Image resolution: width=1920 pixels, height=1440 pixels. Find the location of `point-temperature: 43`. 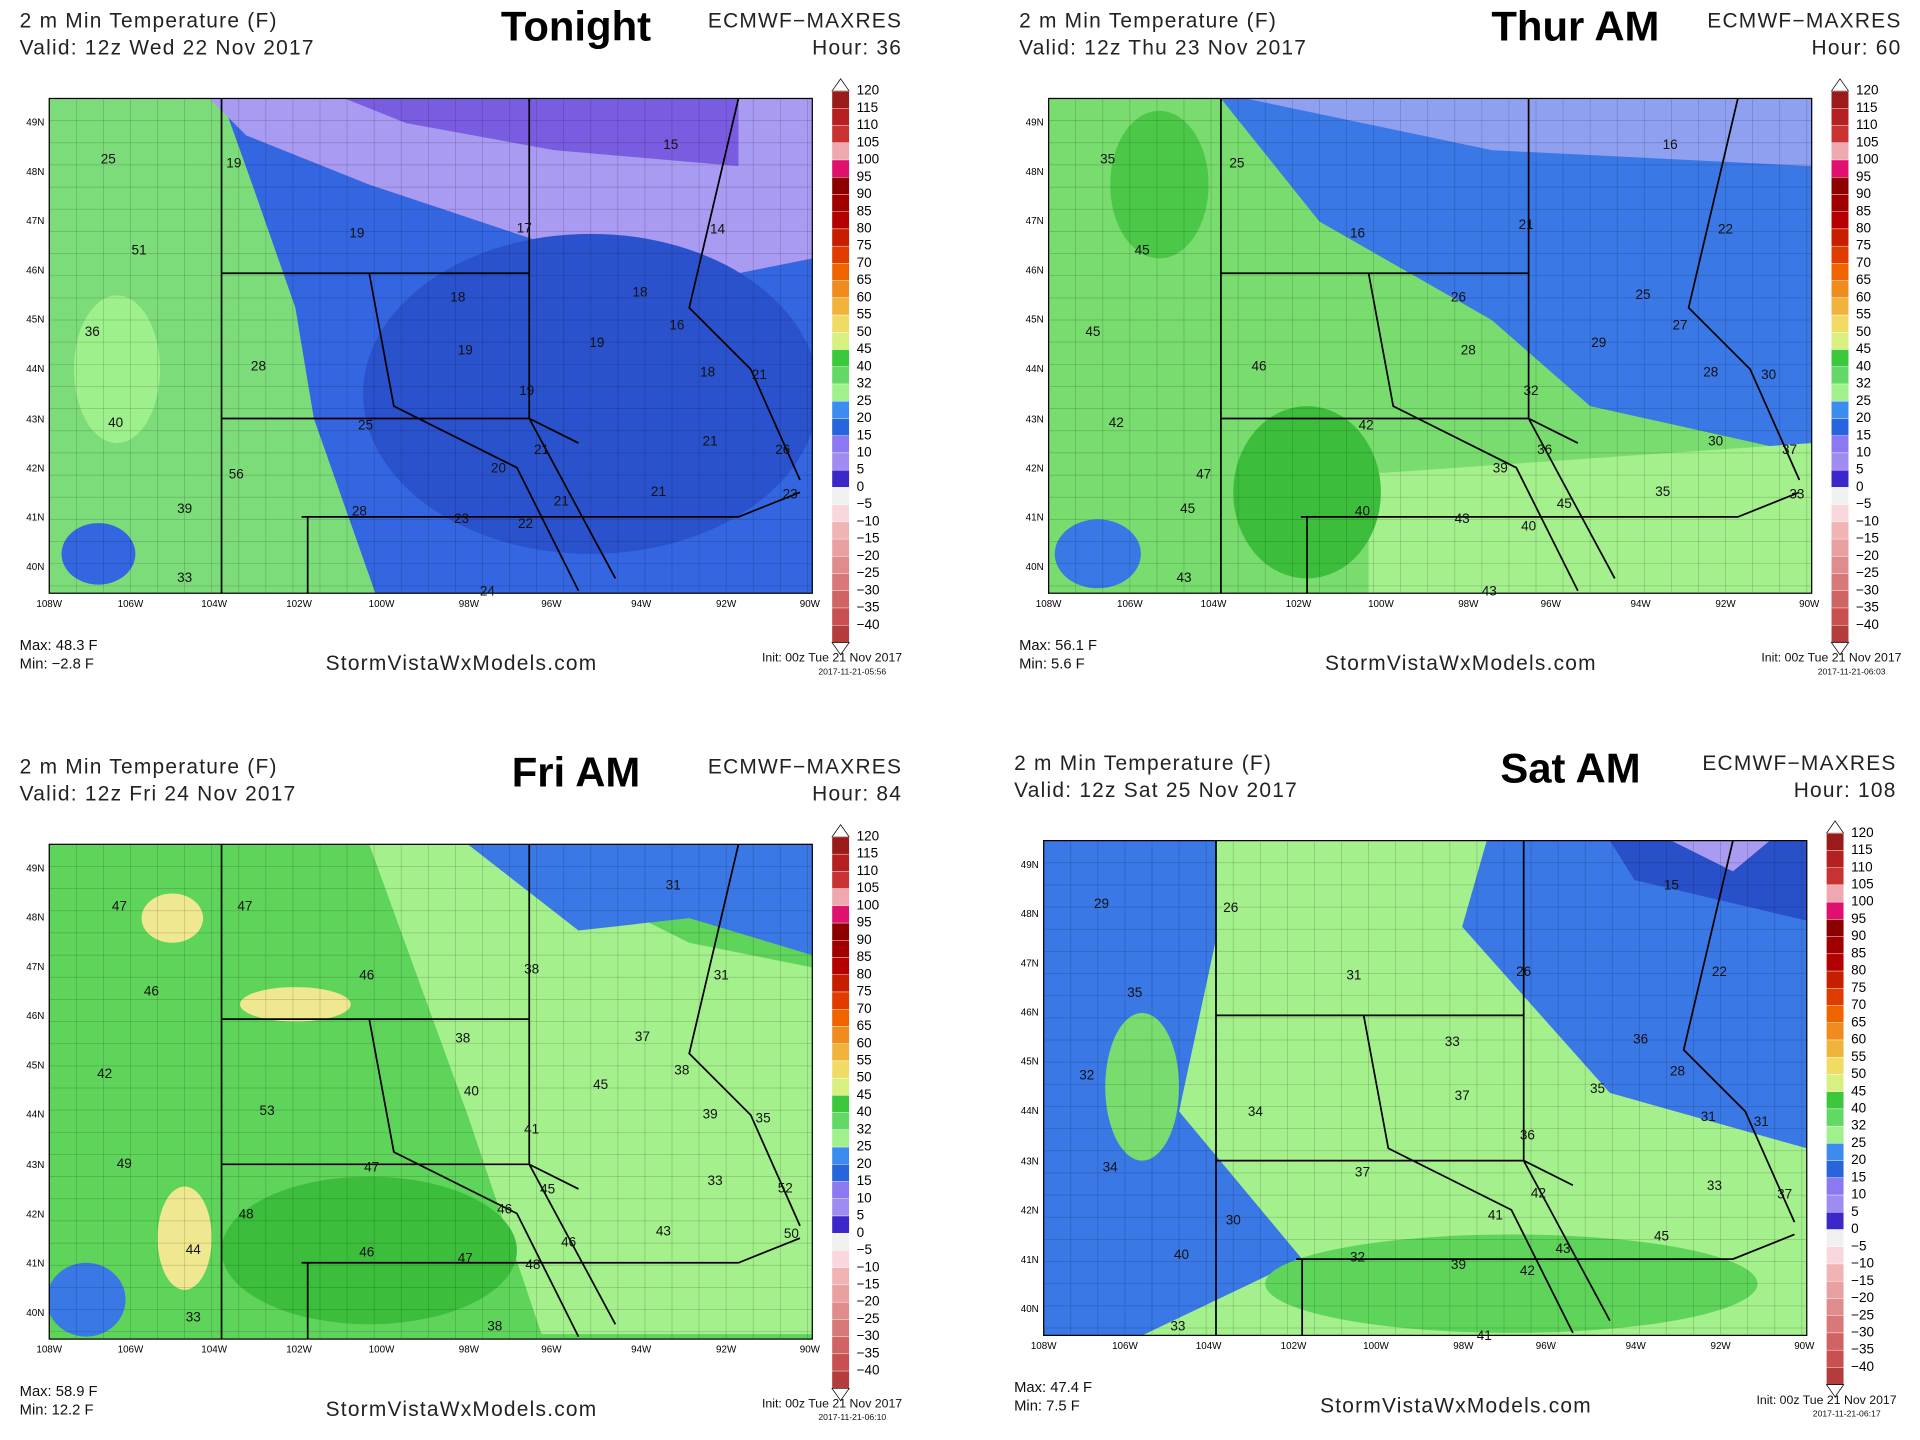

point-temperature: 43 is located at coordinates (1489, 591).